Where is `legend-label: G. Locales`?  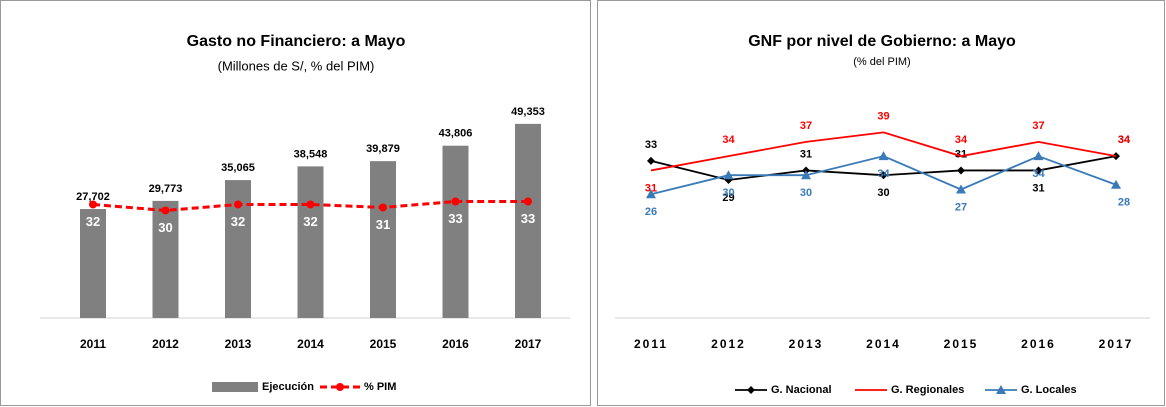
legend-label: G. Locales is located at coordinates (1049, 390).